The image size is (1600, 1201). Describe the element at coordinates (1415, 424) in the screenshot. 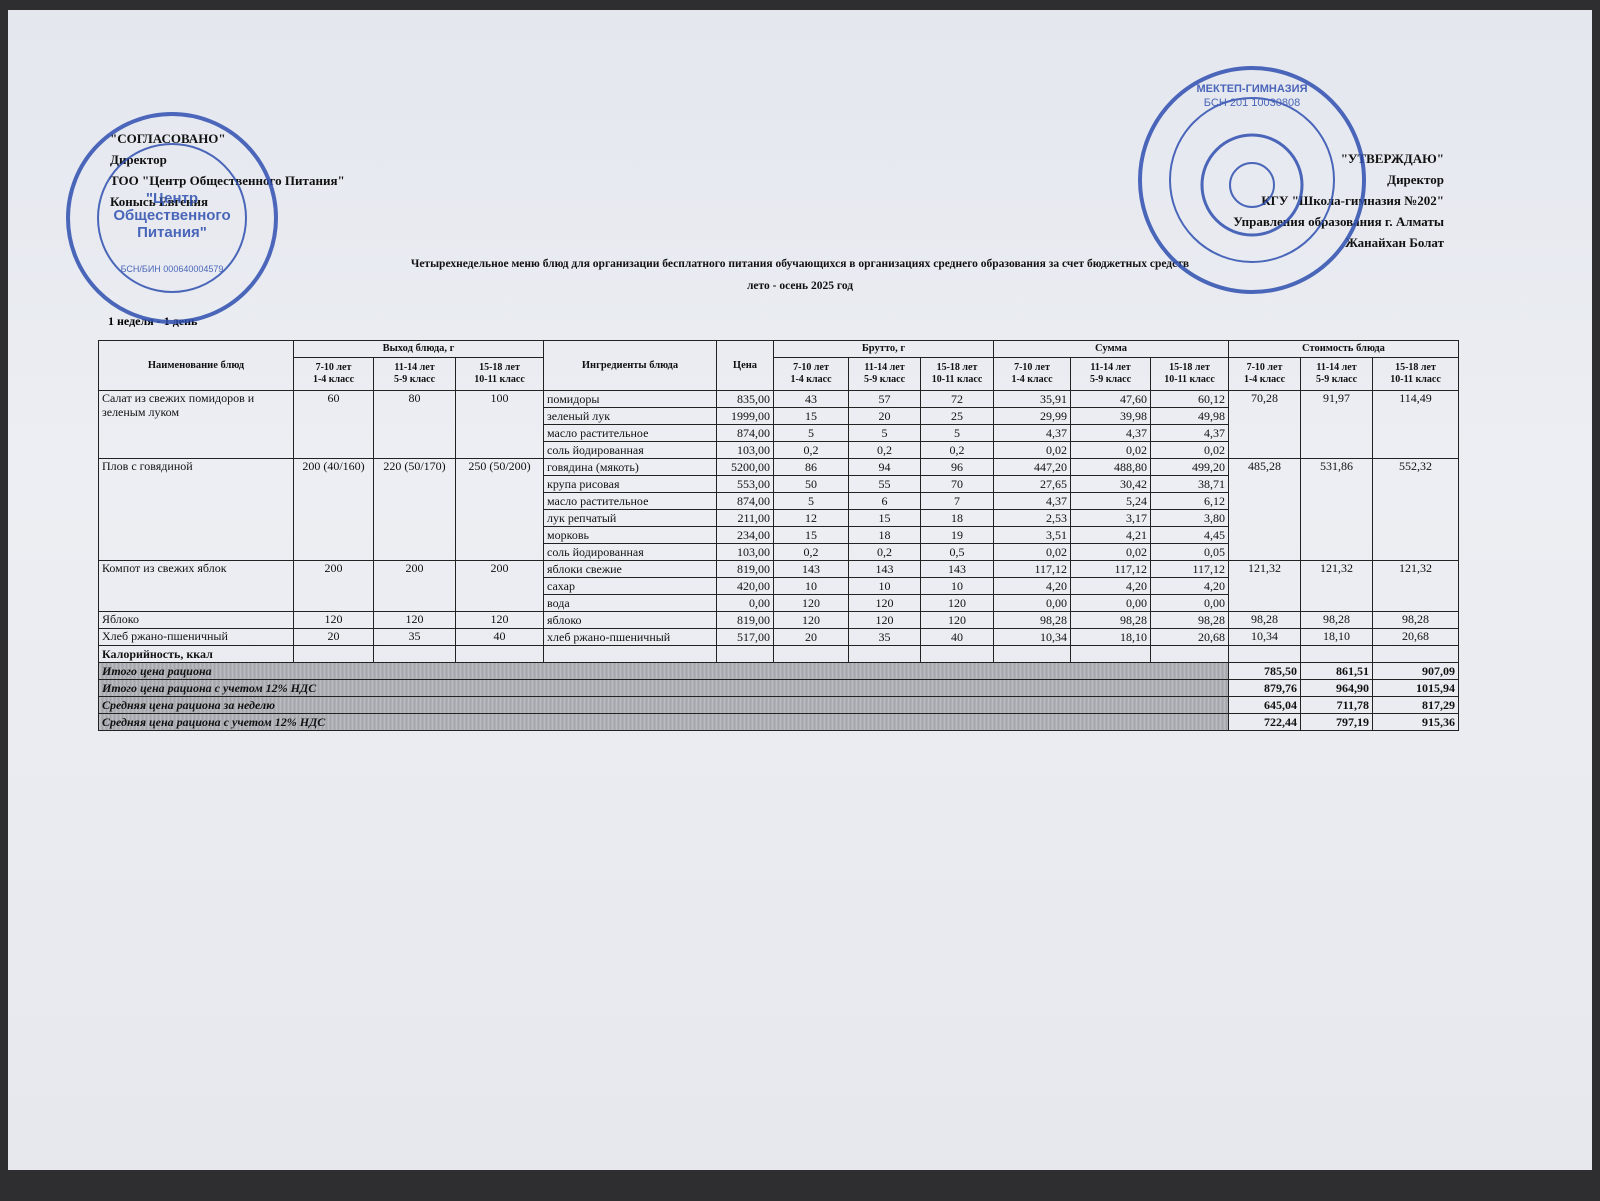

I see `dish-cost: 114,49` at that location.